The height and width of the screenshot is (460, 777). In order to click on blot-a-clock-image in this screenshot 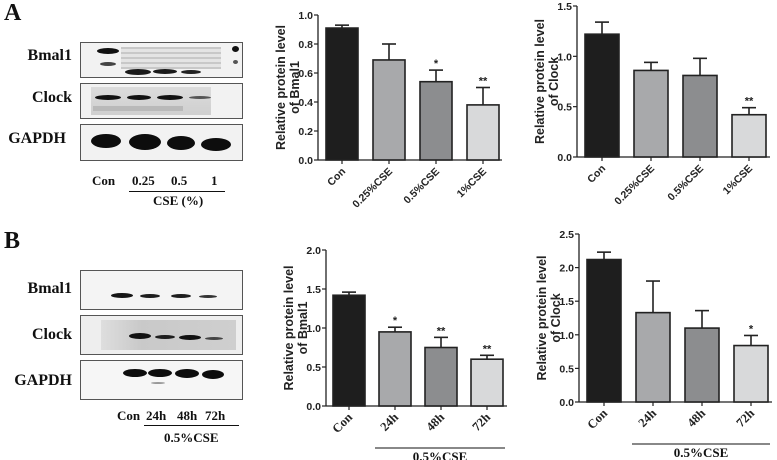, I will do `click(161, 101)`.